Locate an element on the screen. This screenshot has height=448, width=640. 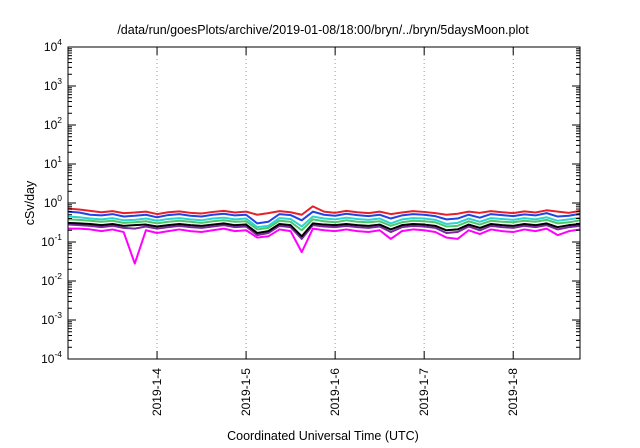
y-tick-label: 10² is located at coordinates (53, 123).